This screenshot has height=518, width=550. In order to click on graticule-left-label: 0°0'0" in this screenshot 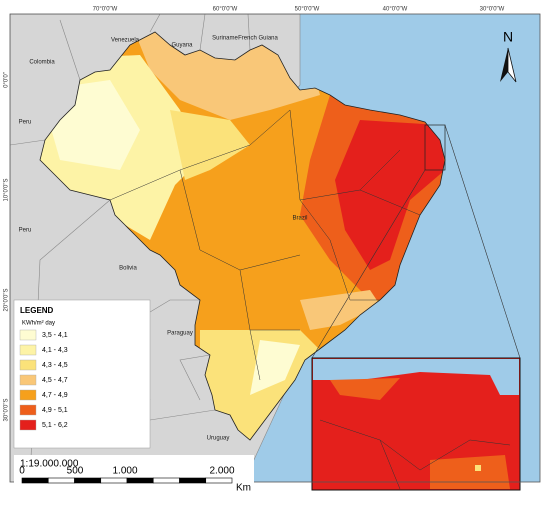, I will do `click(7, 80)`.